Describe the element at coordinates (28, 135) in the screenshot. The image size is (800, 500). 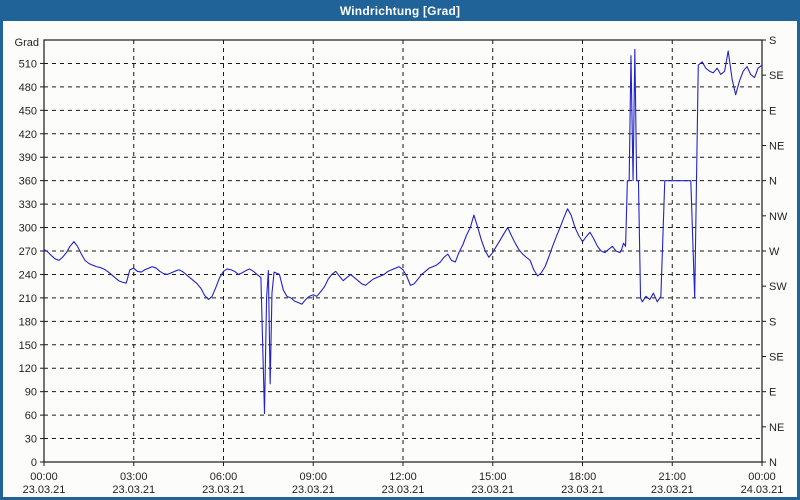
I see `y-tick-label: 420` at that location.